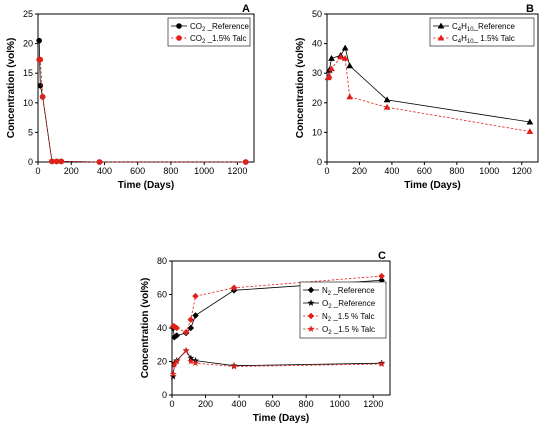 This screenshot has width=550, height=429. Describe the element at coordinates (348, 330) in the screenshot. I see `legend-label: O2 _1.5 % Talc` at that location.